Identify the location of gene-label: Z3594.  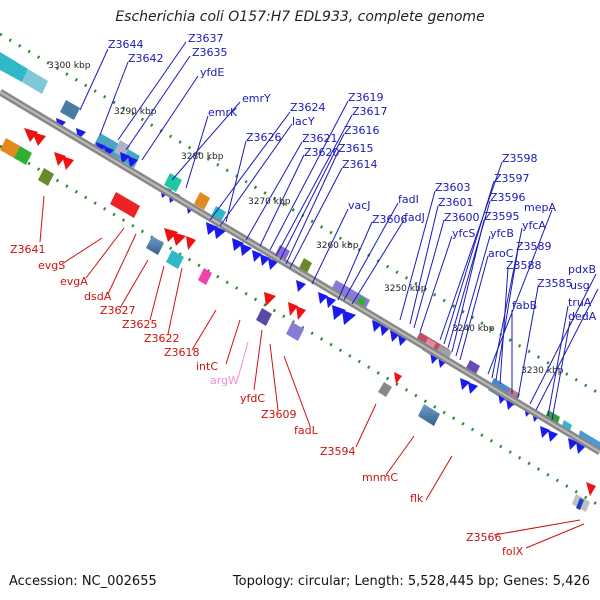
(338, 451).